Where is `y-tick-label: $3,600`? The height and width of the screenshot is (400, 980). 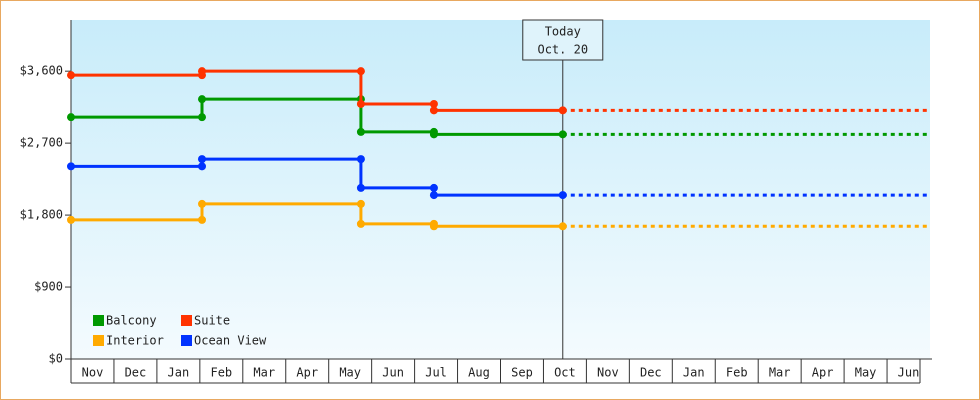
y-tick-label: $3,600 is located at coordinates (41, 71).